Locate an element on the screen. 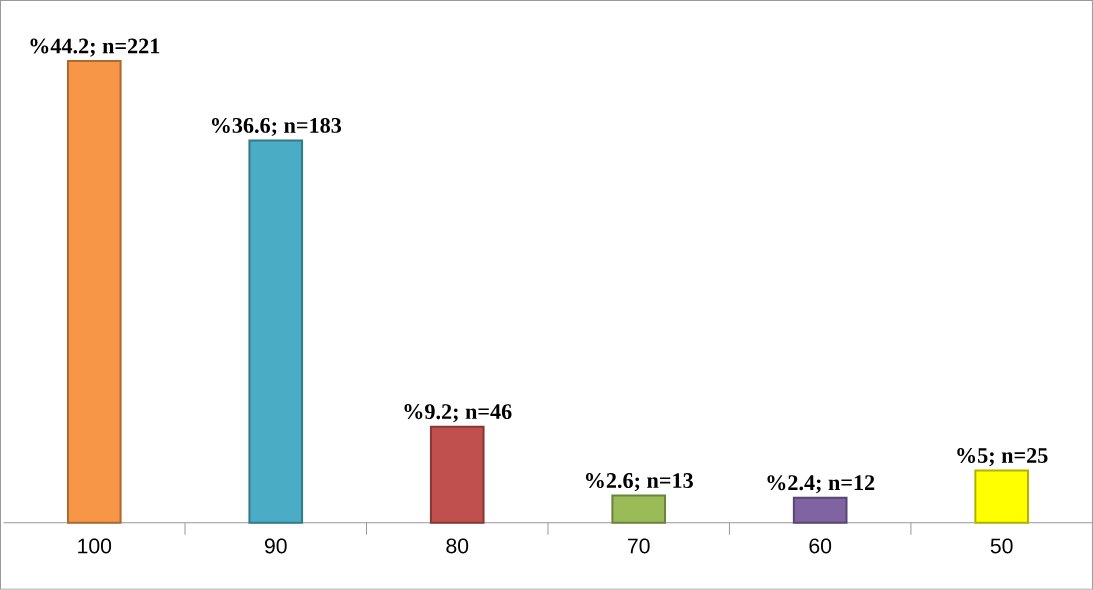  data-label: %44.2; n=221 is located at coordinates (95, 47).